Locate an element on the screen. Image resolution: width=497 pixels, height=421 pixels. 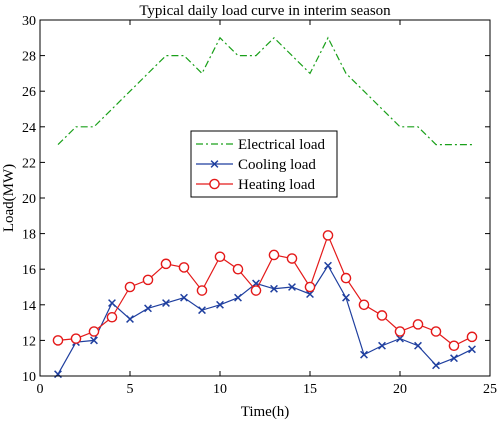
y-tick-label-3: 16 is located at coordinates (29, 270).